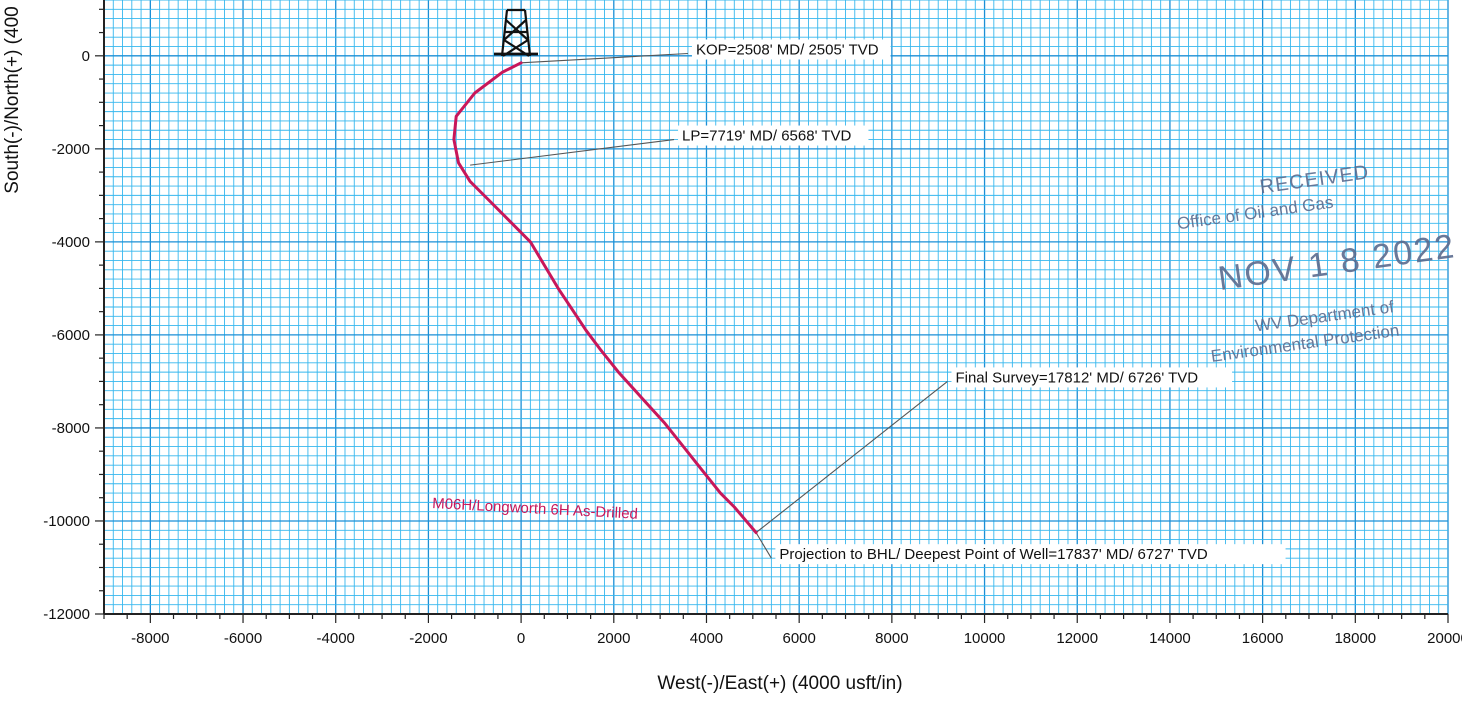 The image size is (1462, 707). Describe the element at coordinates (985, 638) in the screenshot. I see `x-tick-label: 10000` at that location.